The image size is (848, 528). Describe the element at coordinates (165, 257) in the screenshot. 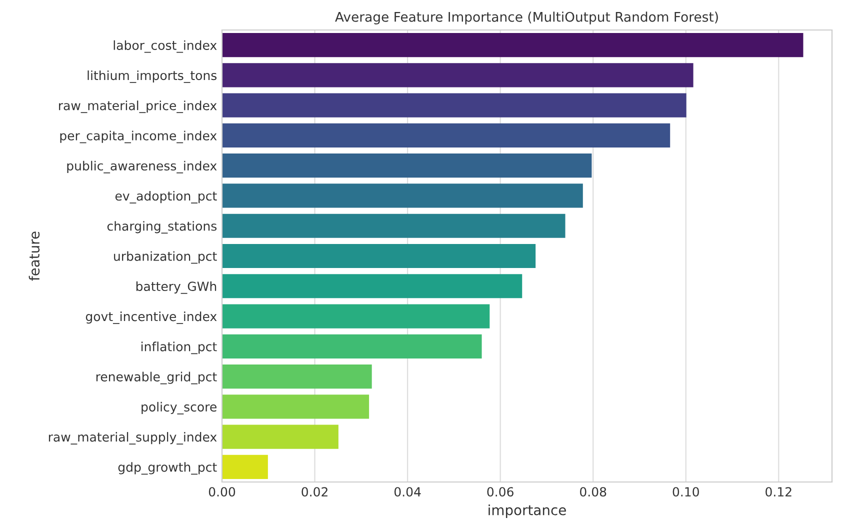

I see `y-tick-label: urbanization_pct` at that location.